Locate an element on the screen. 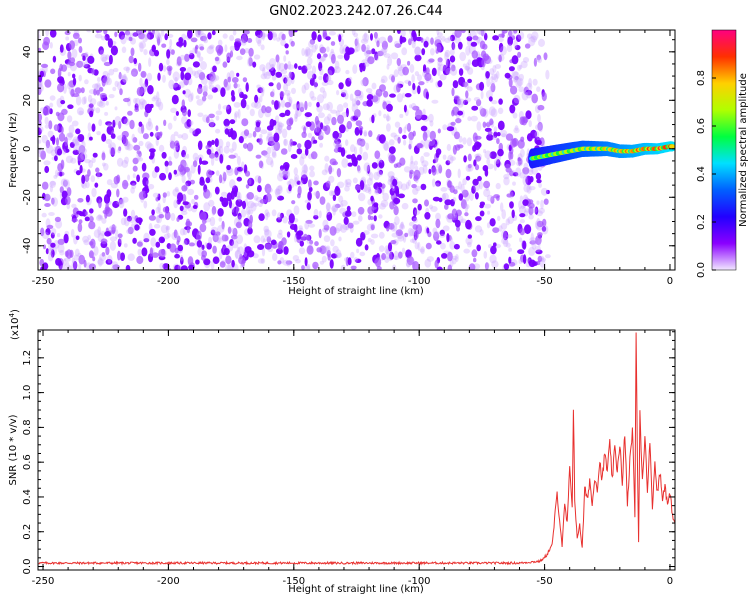 This screenshot has width=750, height=600. x-tick-label: -200 is located at coordinates (168, 281).